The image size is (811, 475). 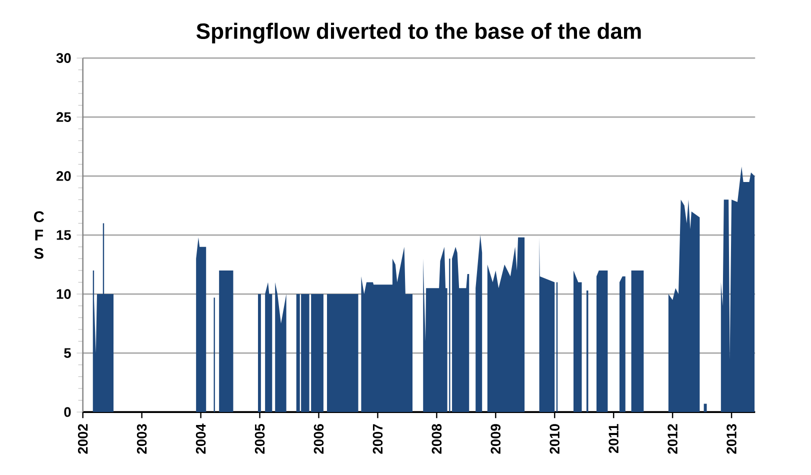 I want to click on y-tick-label: 20, so click(x=63, y=176).